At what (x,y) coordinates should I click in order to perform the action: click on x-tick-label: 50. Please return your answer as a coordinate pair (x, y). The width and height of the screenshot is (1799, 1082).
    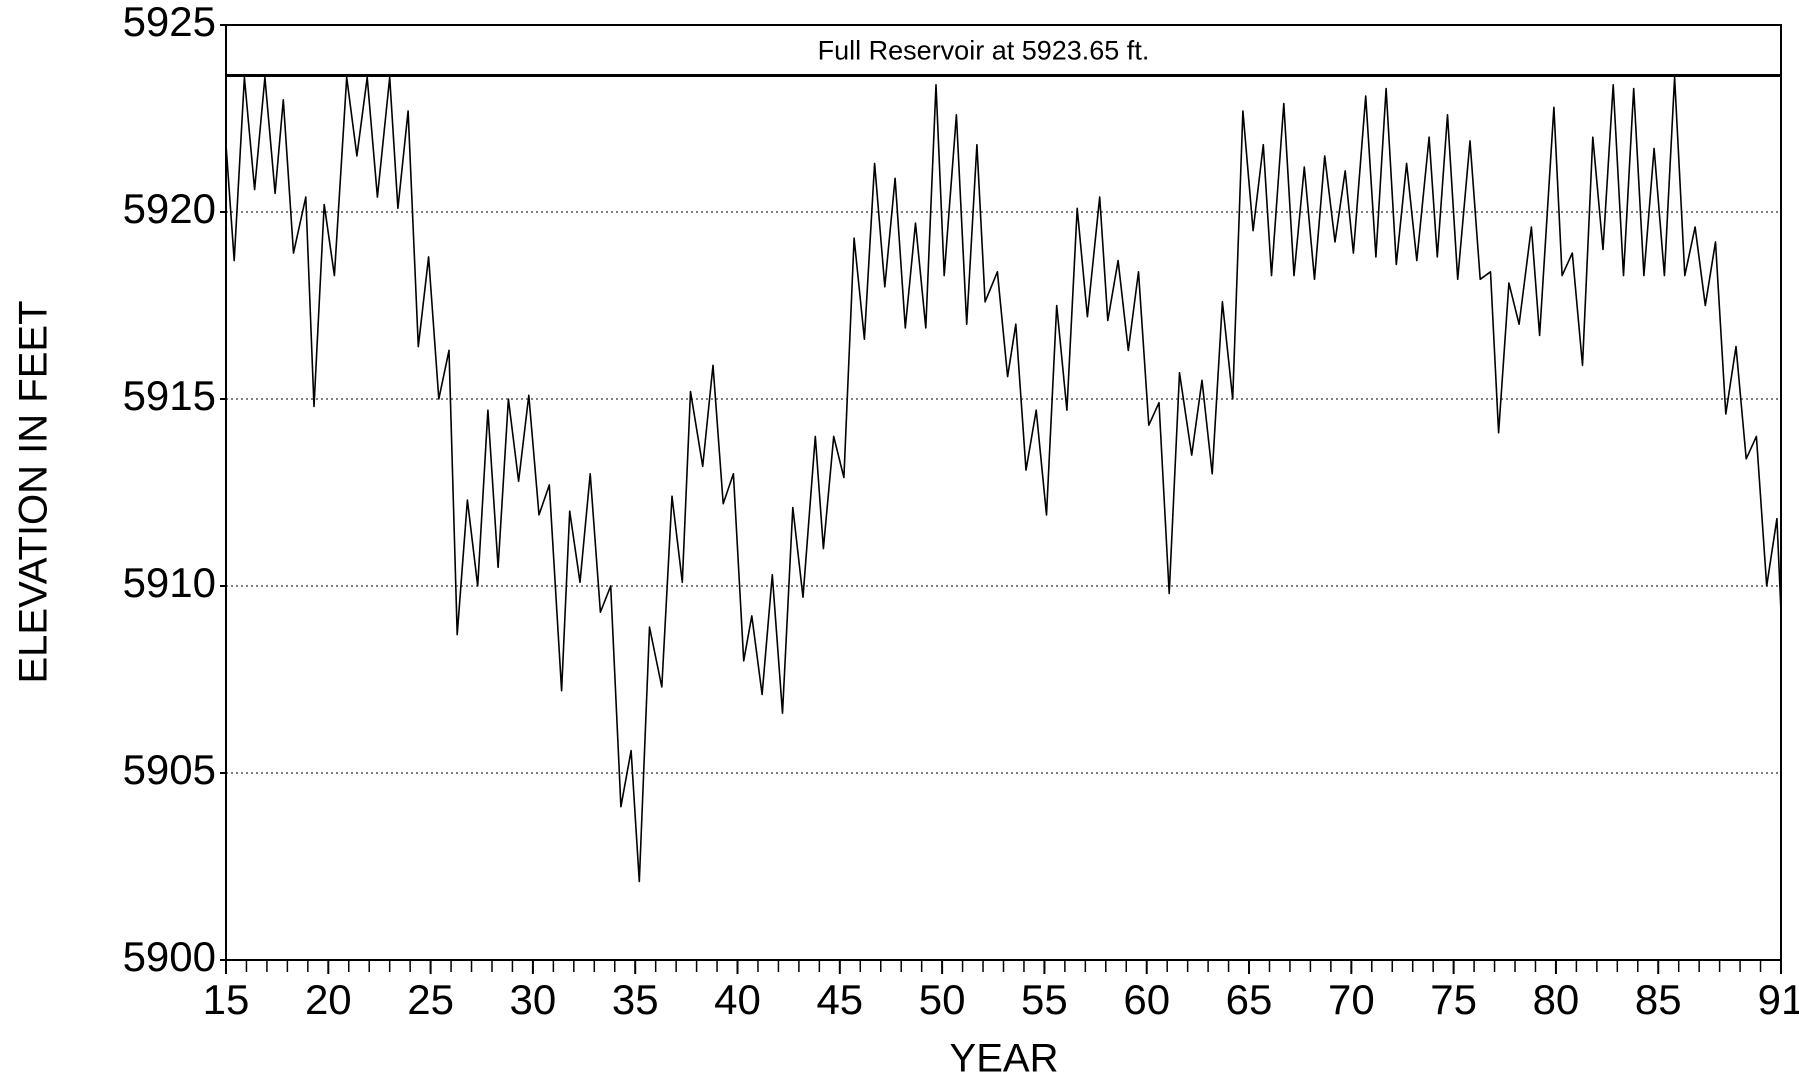
    Looking at the image, I should click on (942, 999).